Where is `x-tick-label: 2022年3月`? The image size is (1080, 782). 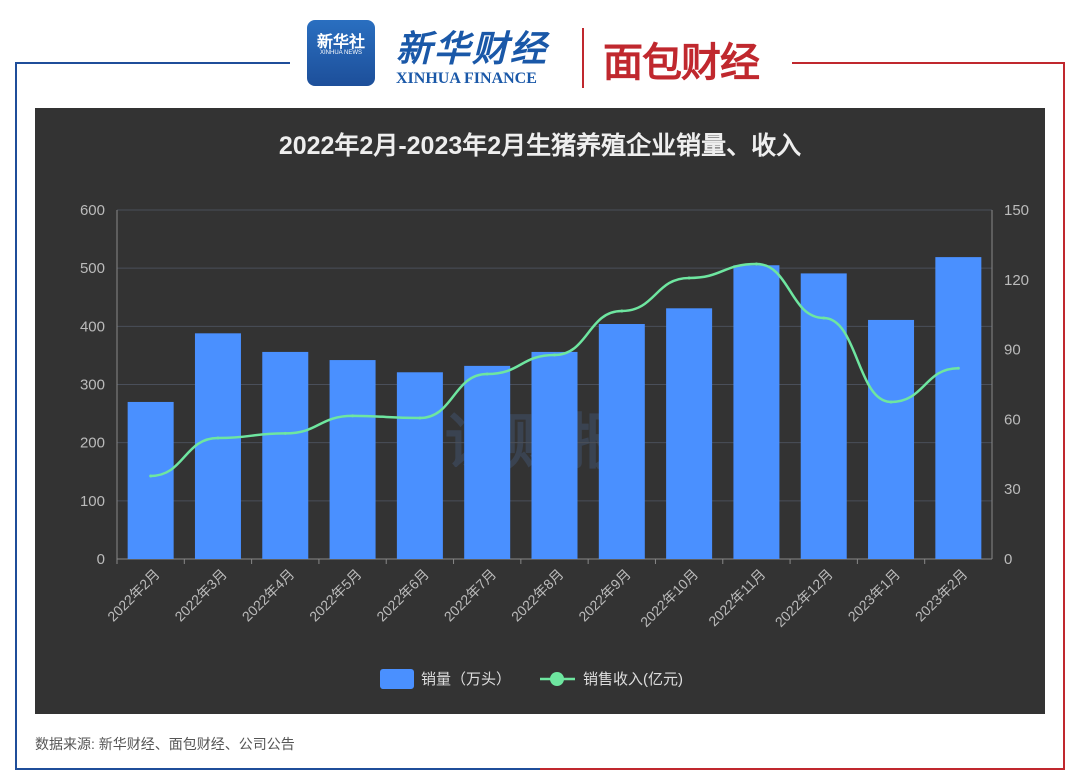 x-tick-label: 2022年3月 is located at coordinates (200, 595).